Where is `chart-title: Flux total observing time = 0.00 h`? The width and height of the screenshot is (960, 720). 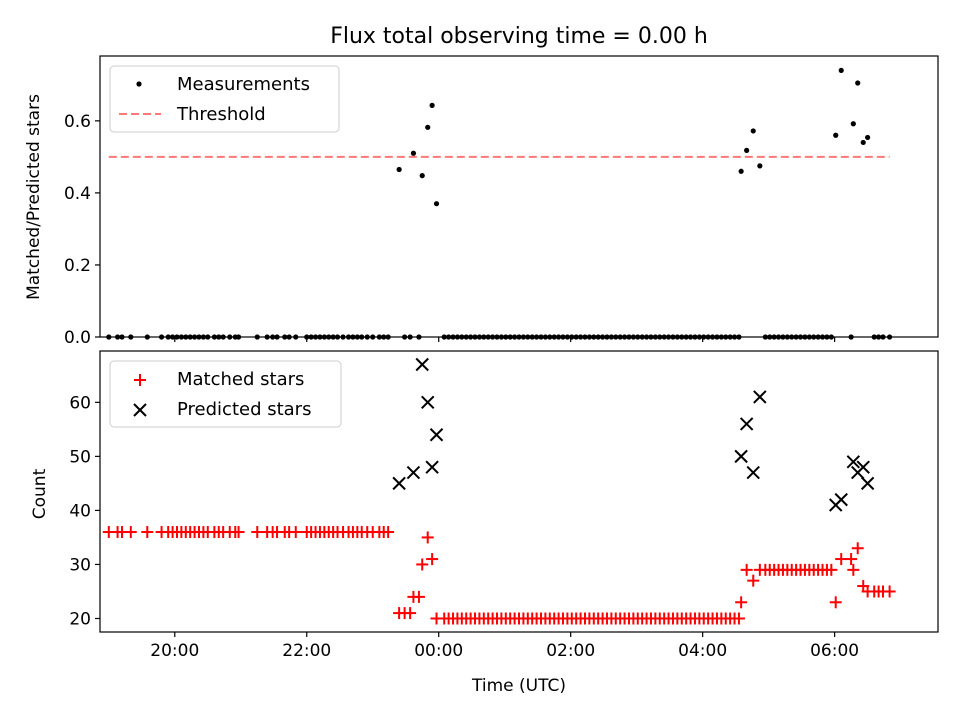 chart-title: Flux total observing time = 0.00 h is located at coordinates (519, 36).